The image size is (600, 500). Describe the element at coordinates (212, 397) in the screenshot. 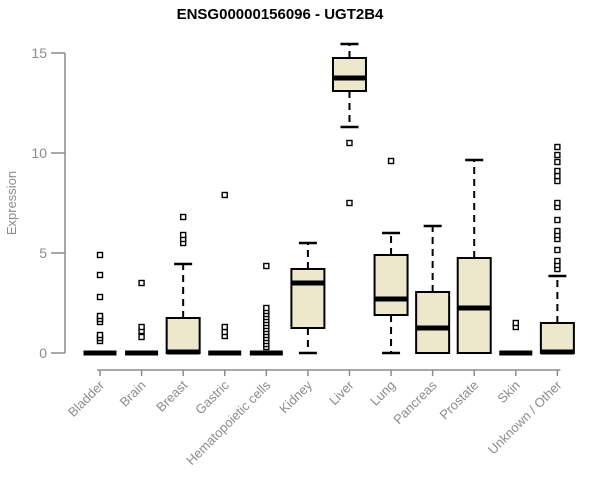

I see `x-tick-label-gastric: Gastric` at that location.